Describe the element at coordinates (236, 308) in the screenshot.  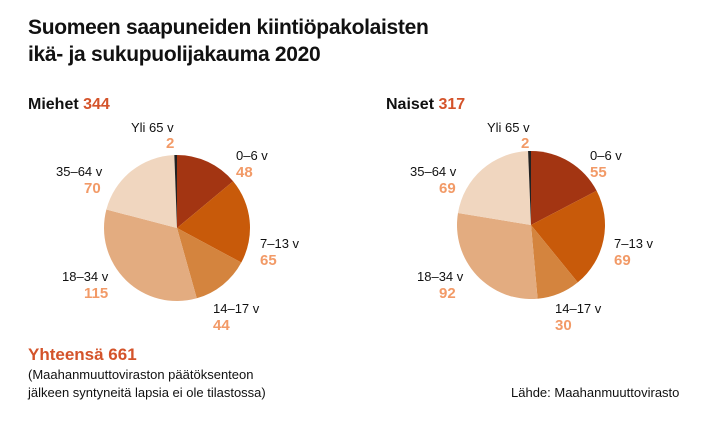
I see `men-label-14-17: 14–17 v` at that location.